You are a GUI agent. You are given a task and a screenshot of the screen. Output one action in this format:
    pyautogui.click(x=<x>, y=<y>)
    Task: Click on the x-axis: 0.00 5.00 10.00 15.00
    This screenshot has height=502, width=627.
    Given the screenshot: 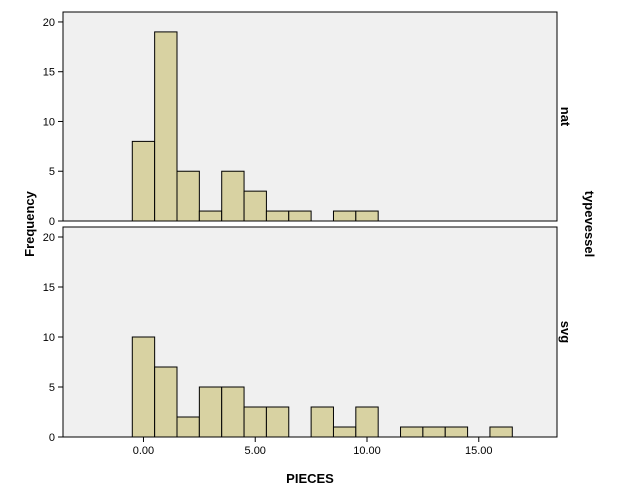 What is the action you would take?
    pyautogui.click(x=313, y=447)
    